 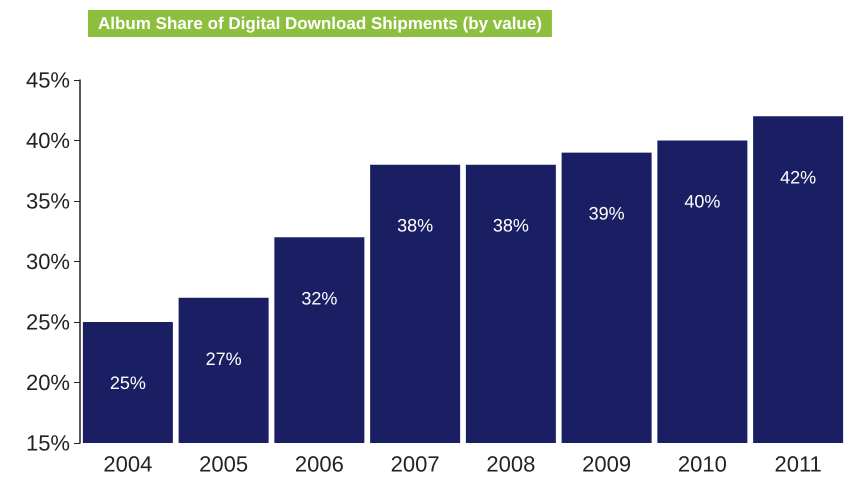 What do you see at coordinates (320, 23) in the screenshot?
I see `chart-title: Album Share of Digital Download Shipments (by value)` at bounding box center [320, 23].